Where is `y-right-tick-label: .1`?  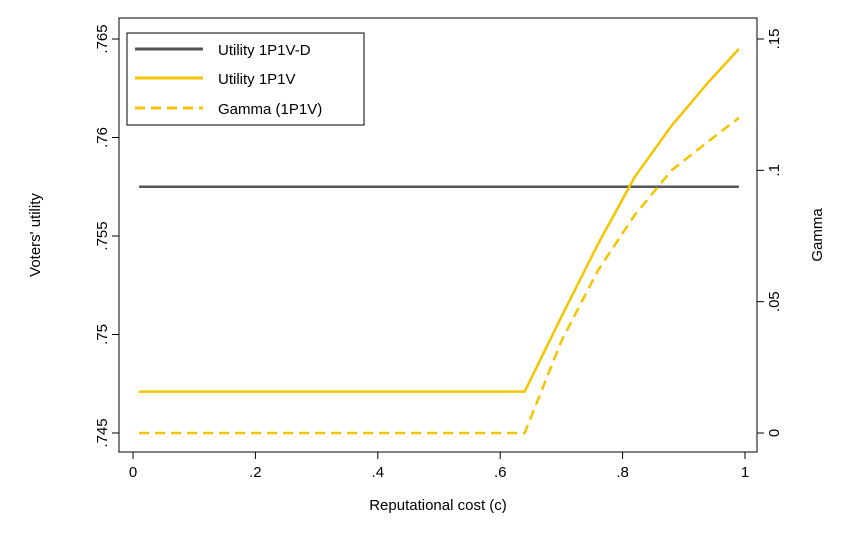 y-right-tick-label: .1 is located at coordinates (774, 170).